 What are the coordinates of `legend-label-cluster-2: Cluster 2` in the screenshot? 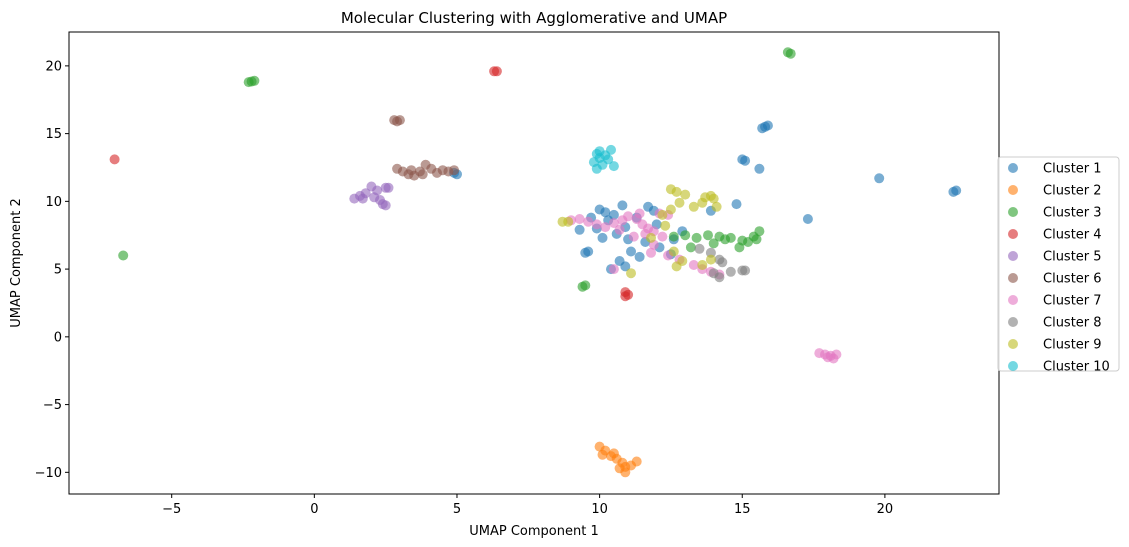 It's located at (1072, 191).